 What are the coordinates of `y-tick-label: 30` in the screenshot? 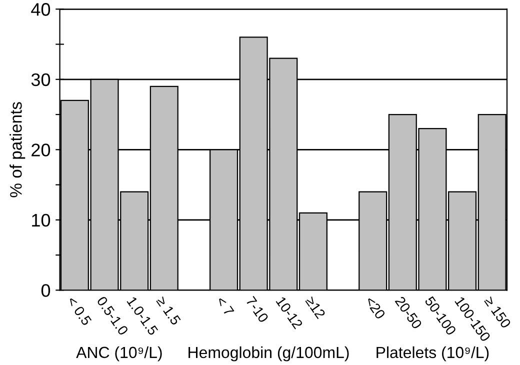 It's located at (40, 79).